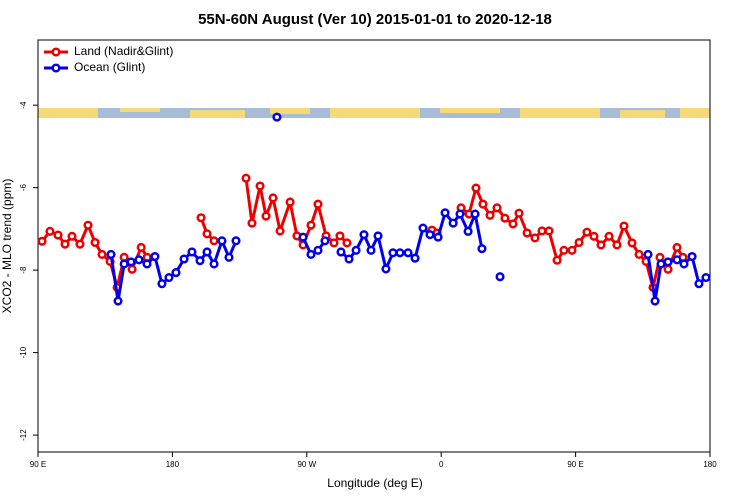 This screenshot has width=750, height=500. Describe the element at coordinates (441, 464) in the screenshot. I see `x-tick-label: 0` at that location.